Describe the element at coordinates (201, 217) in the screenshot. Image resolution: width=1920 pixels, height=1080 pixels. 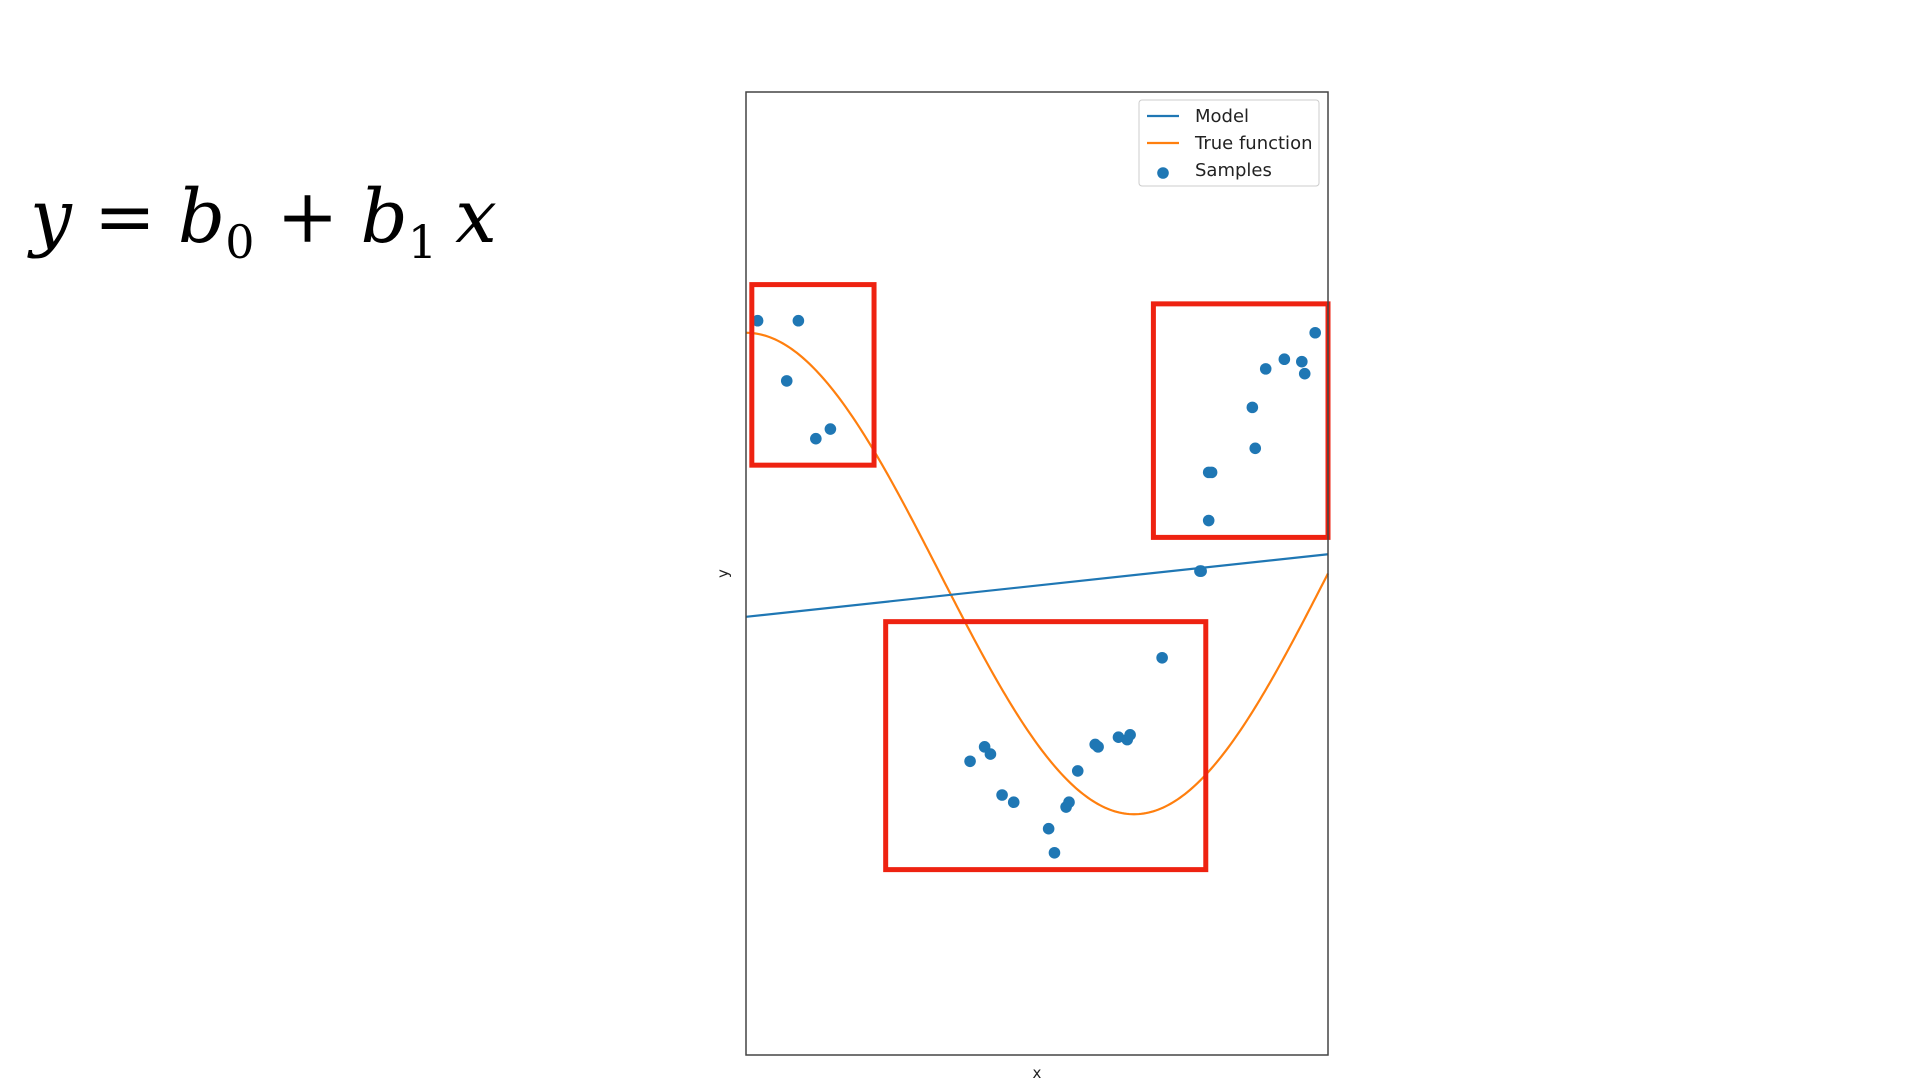
I see `eq-b0: b` at that location.